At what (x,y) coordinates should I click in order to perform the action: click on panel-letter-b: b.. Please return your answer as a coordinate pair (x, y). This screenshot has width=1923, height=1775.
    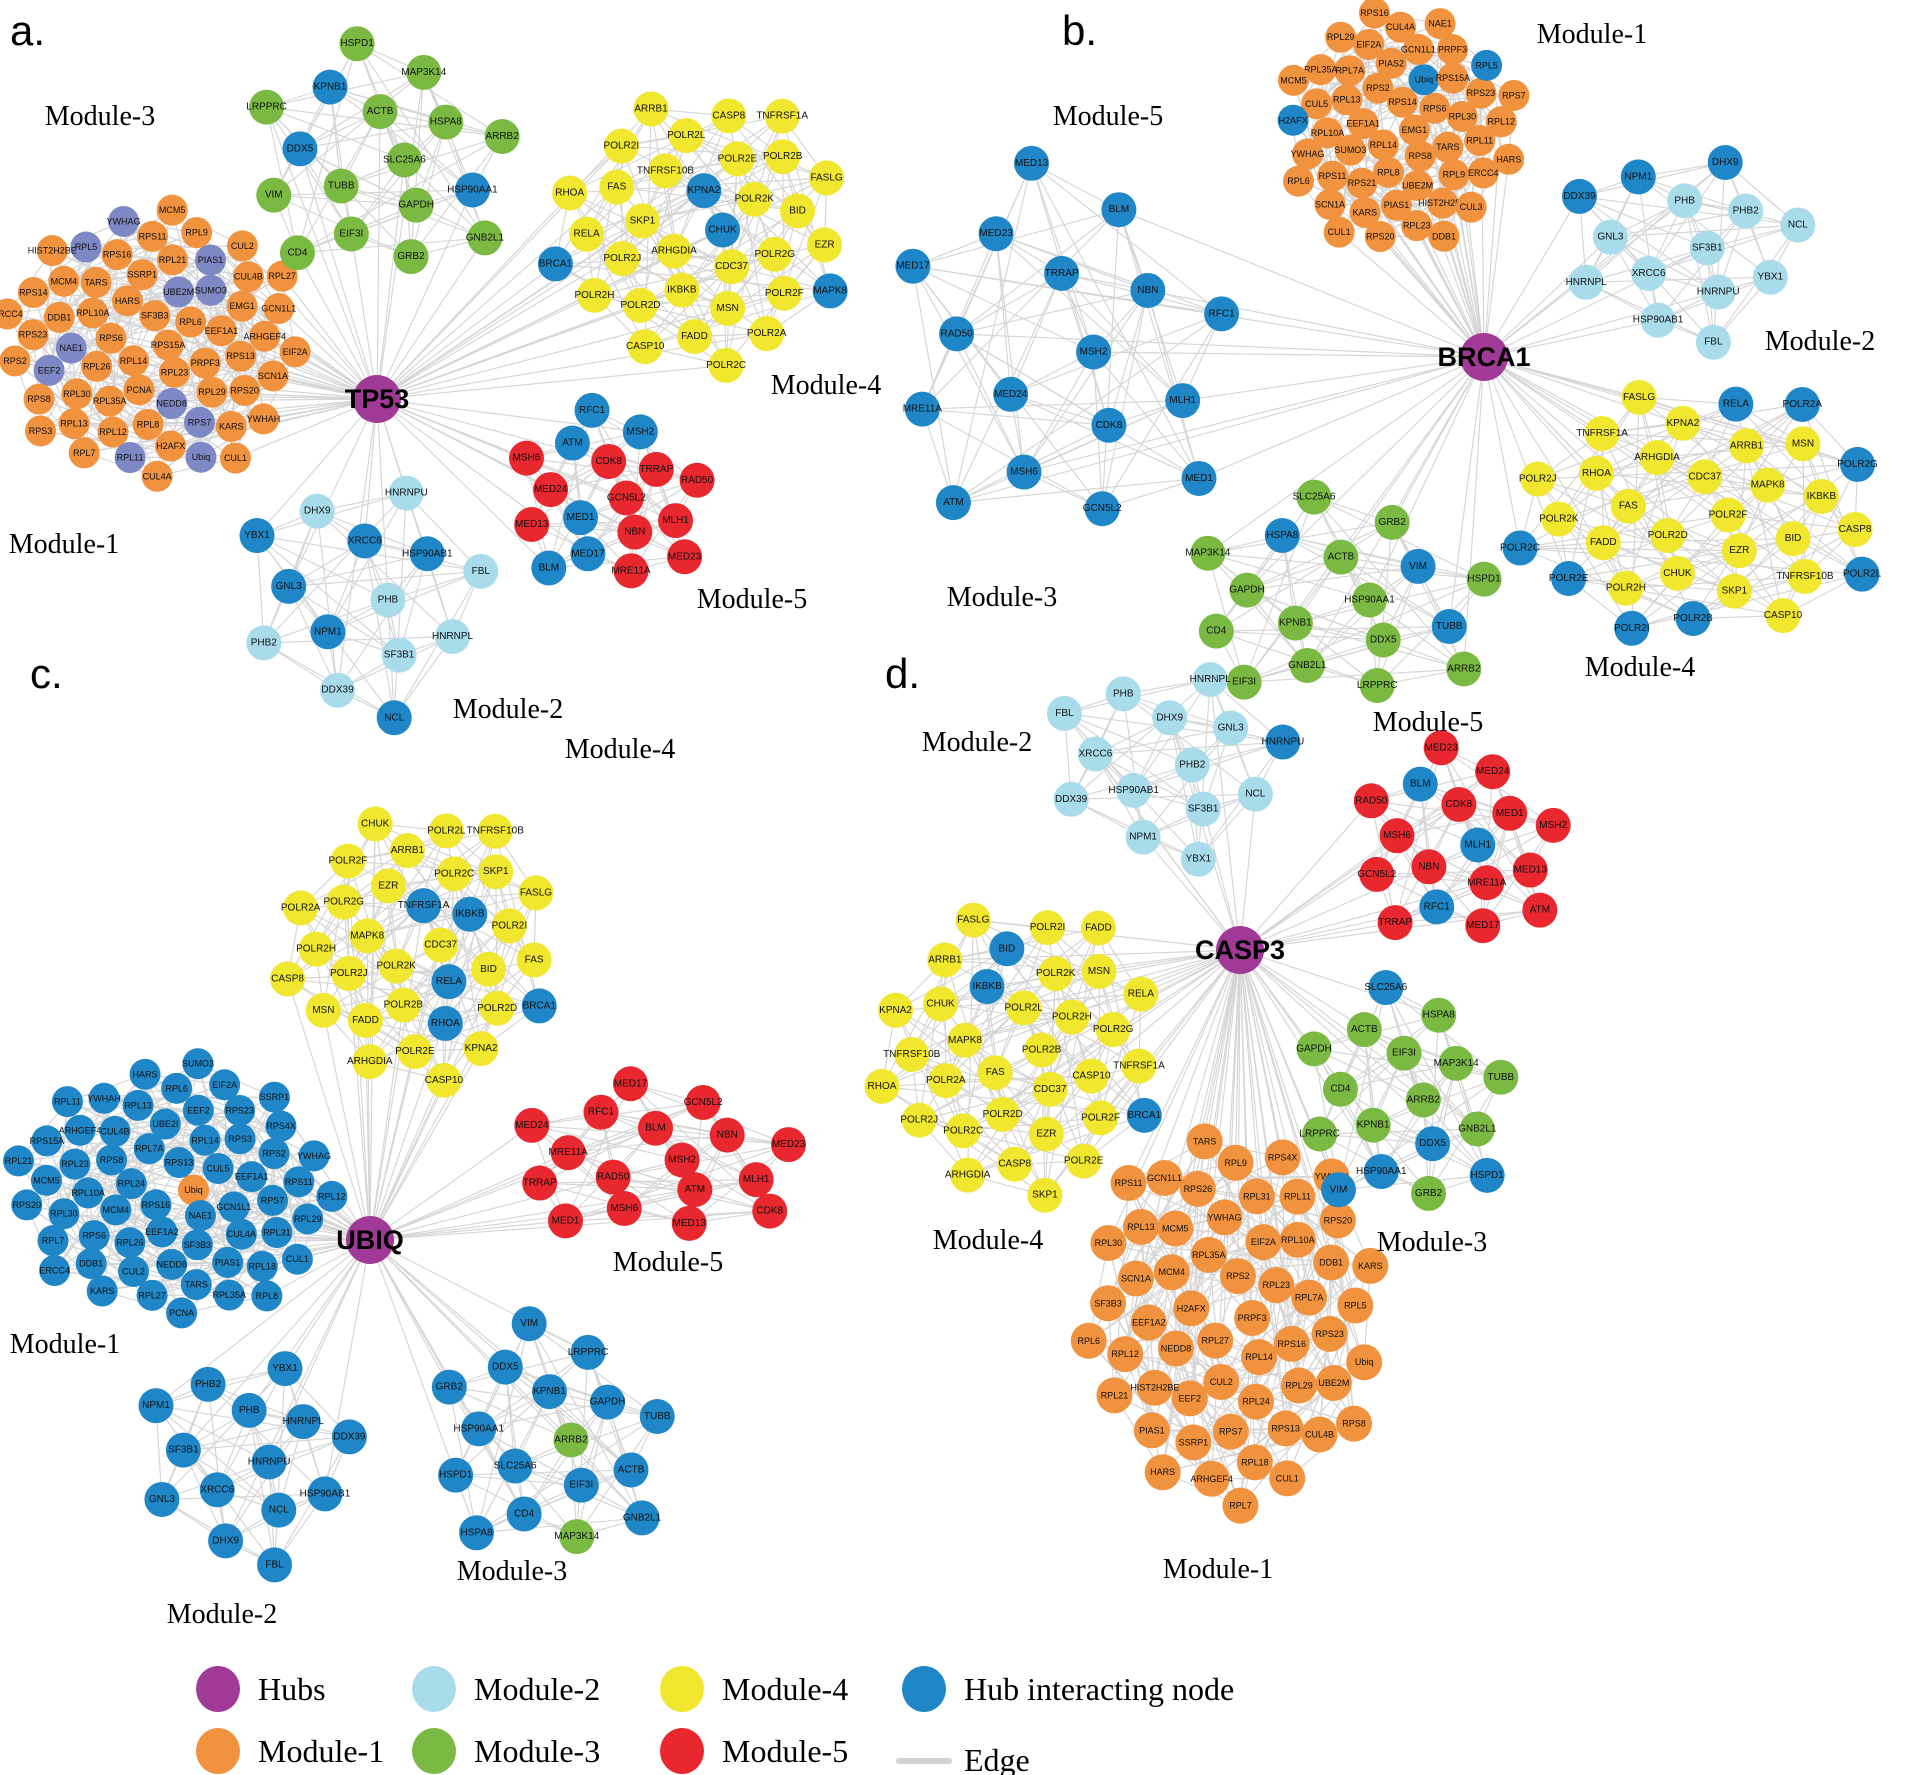
    Looking at the image, I should click on (1079, 30).